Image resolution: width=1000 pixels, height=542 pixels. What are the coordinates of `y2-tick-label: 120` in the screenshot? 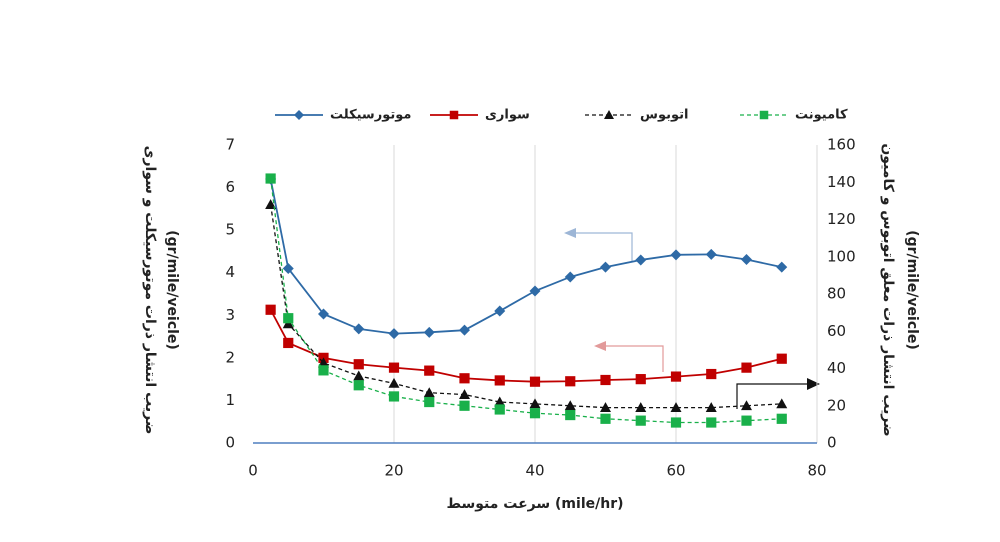 It's located at (841, 219).